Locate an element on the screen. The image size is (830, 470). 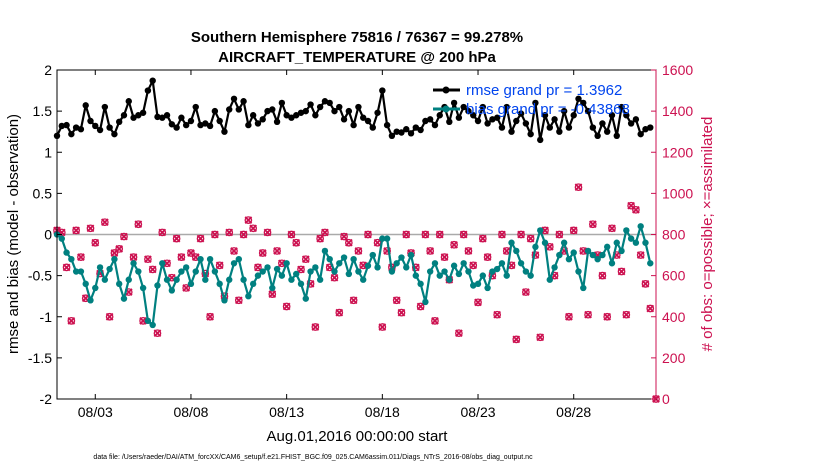
y-left-tick-label: -0.5 is located at coordinates (40, 276).